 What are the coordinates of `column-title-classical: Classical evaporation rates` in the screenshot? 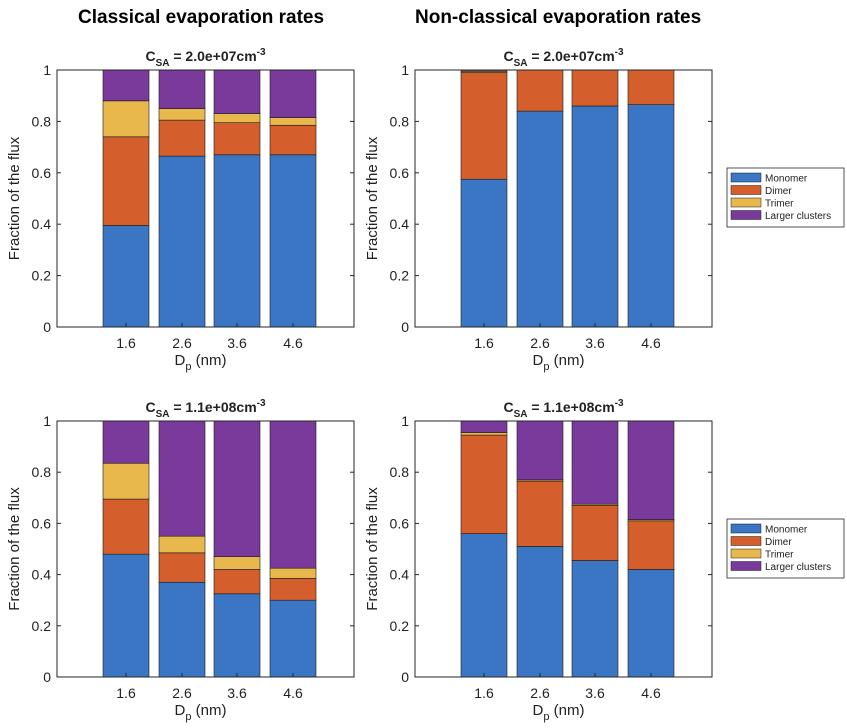 It's located at (201, 17).